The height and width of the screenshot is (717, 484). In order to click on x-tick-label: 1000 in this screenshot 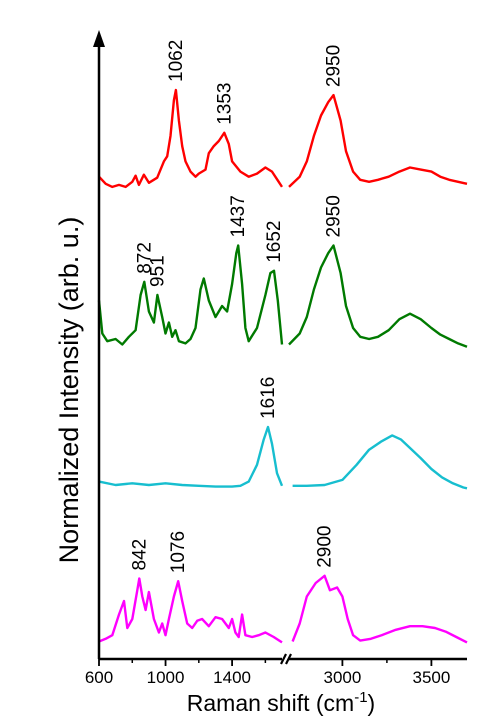, I will do `click(166, 677)`.